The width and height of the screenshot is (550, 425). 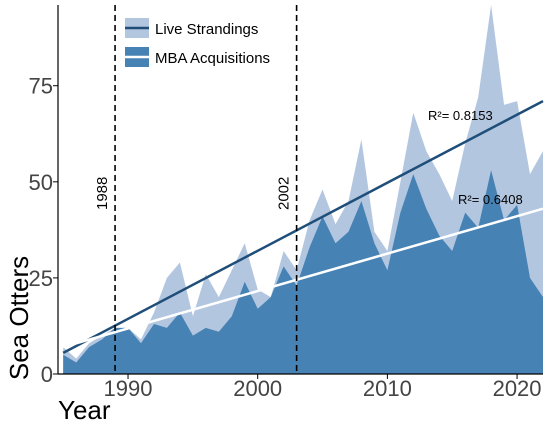 I want to click on y-tick-label-25: 25, so click(x=41, y=278).